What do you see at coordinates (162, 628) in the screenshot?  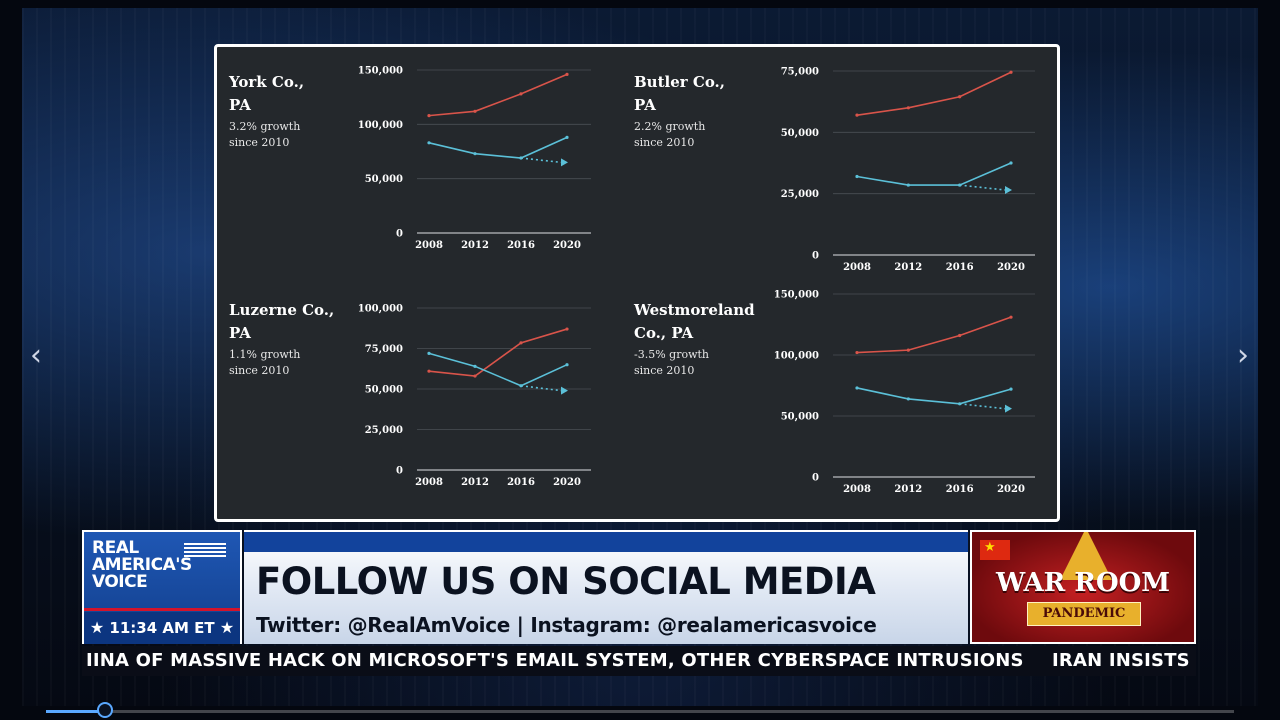 I see `clock: ★ 11:34 AM ET ★` at bounding box center [162, 628].